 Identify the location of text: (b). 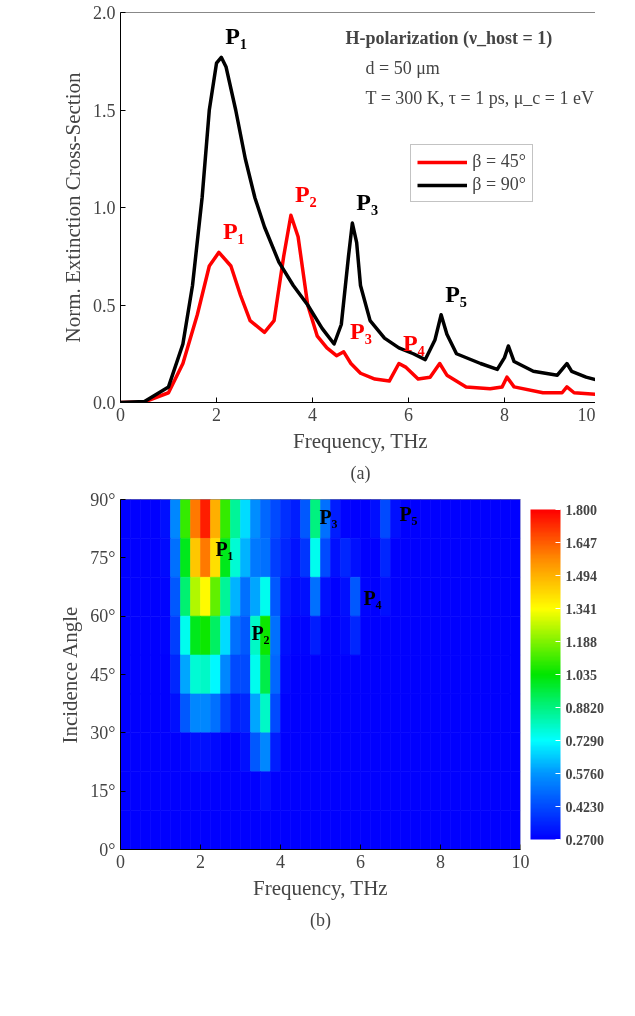
(321, 920).